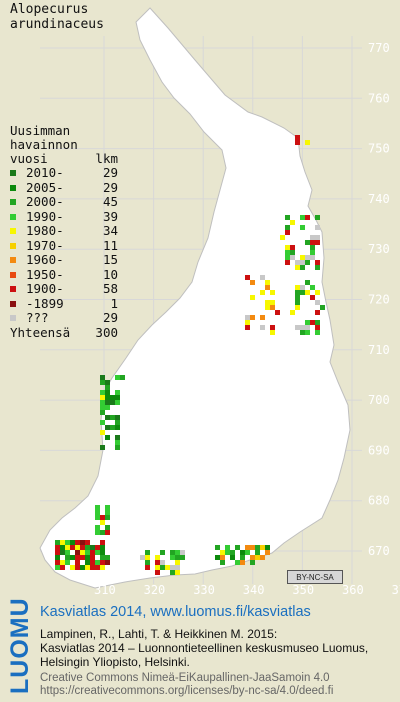  I want to click on license-badge: BY-NC-SA, so click(315, 577).